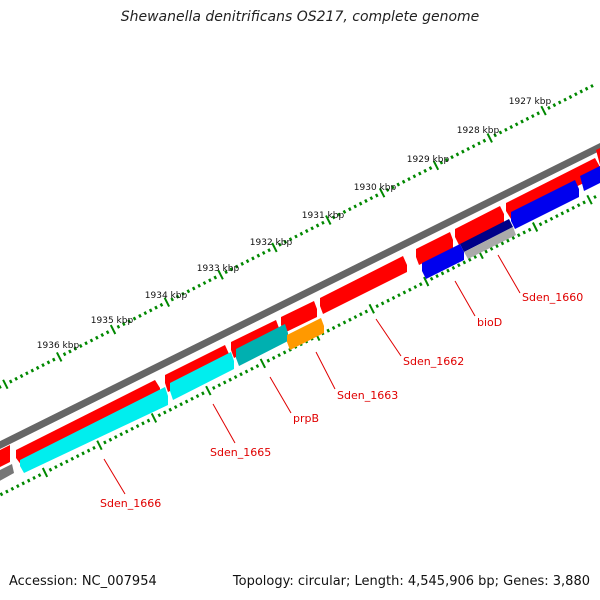 The image size is (600, 600). What do you see at coordinates (299, 317) in the screenshot?
I see `gene-arrow-sden-1662-a` at bounding box center [299, 317].